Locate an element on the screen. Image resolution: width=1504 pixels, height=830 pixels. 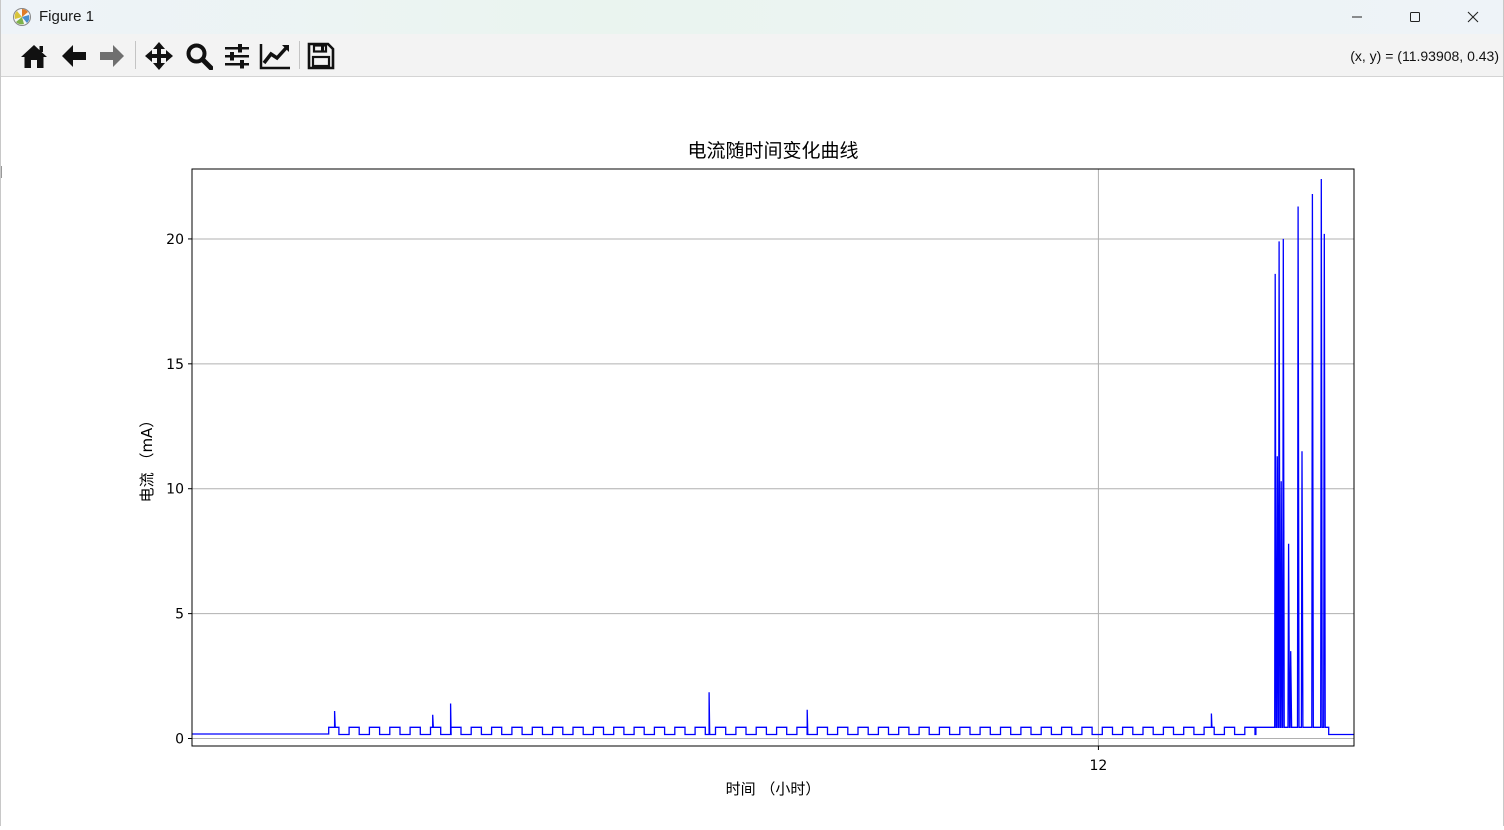
home-button is located at coordinates (34, 56).